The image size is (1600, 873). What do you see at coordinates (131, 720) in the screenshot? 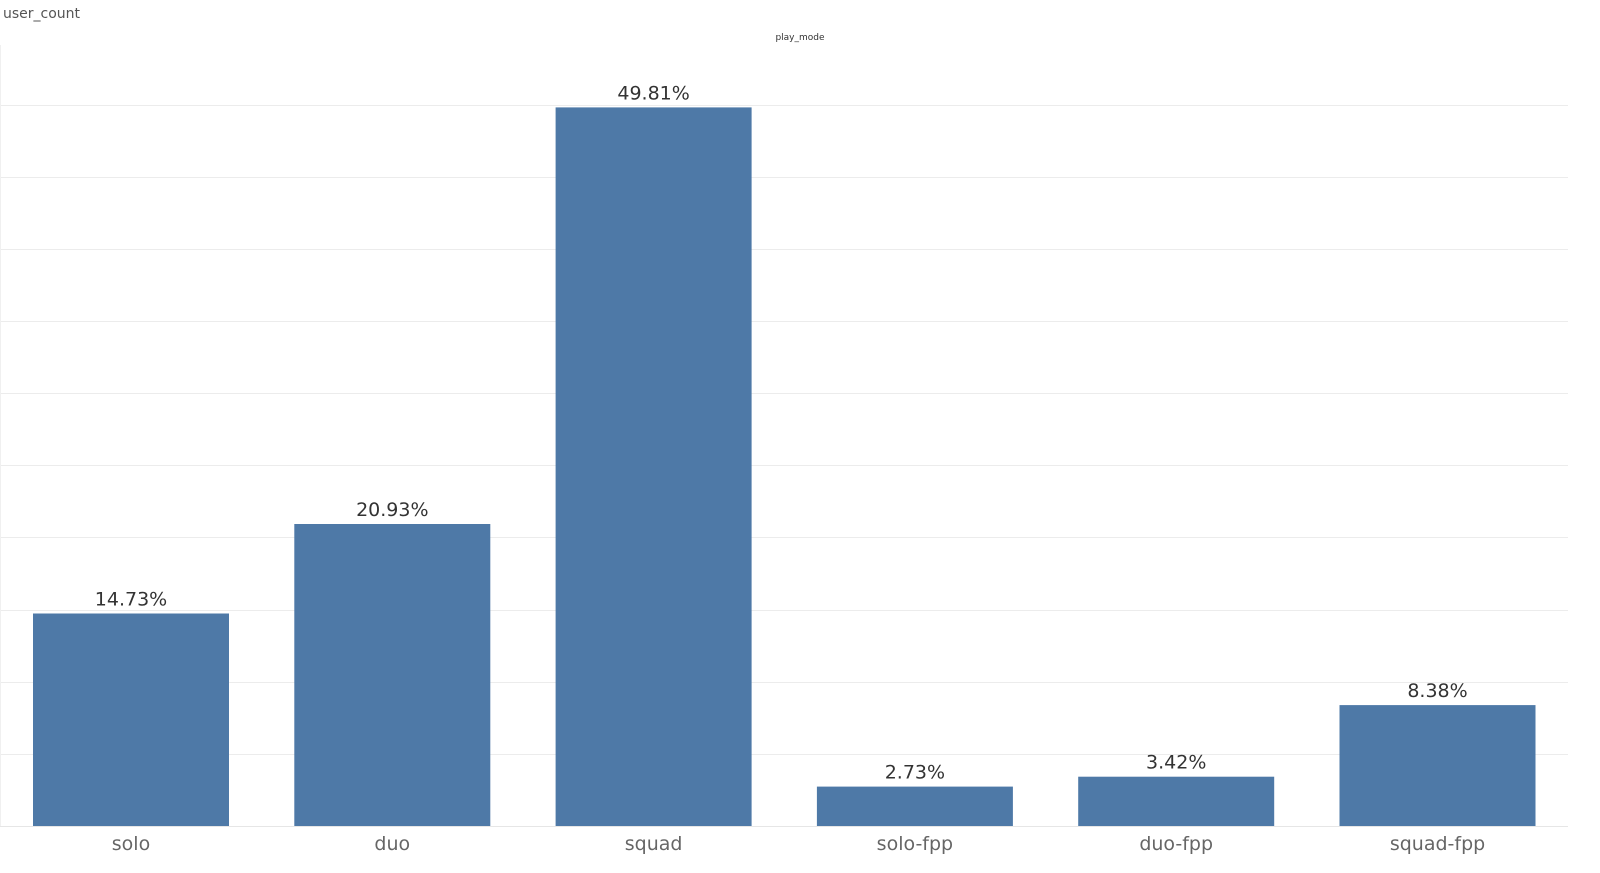
I see `bar-solo` at bounding box center [131, 720].